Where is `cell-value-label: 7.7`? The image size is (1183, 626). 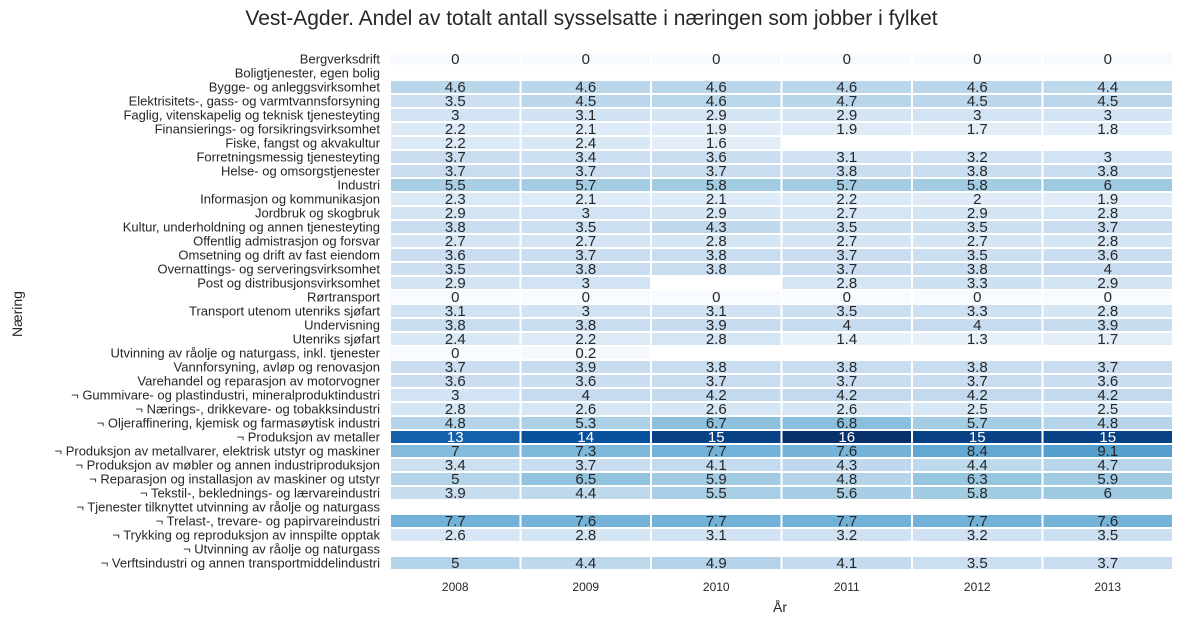
cell-value-label: 7.7 is located at coordinates (716, 521).